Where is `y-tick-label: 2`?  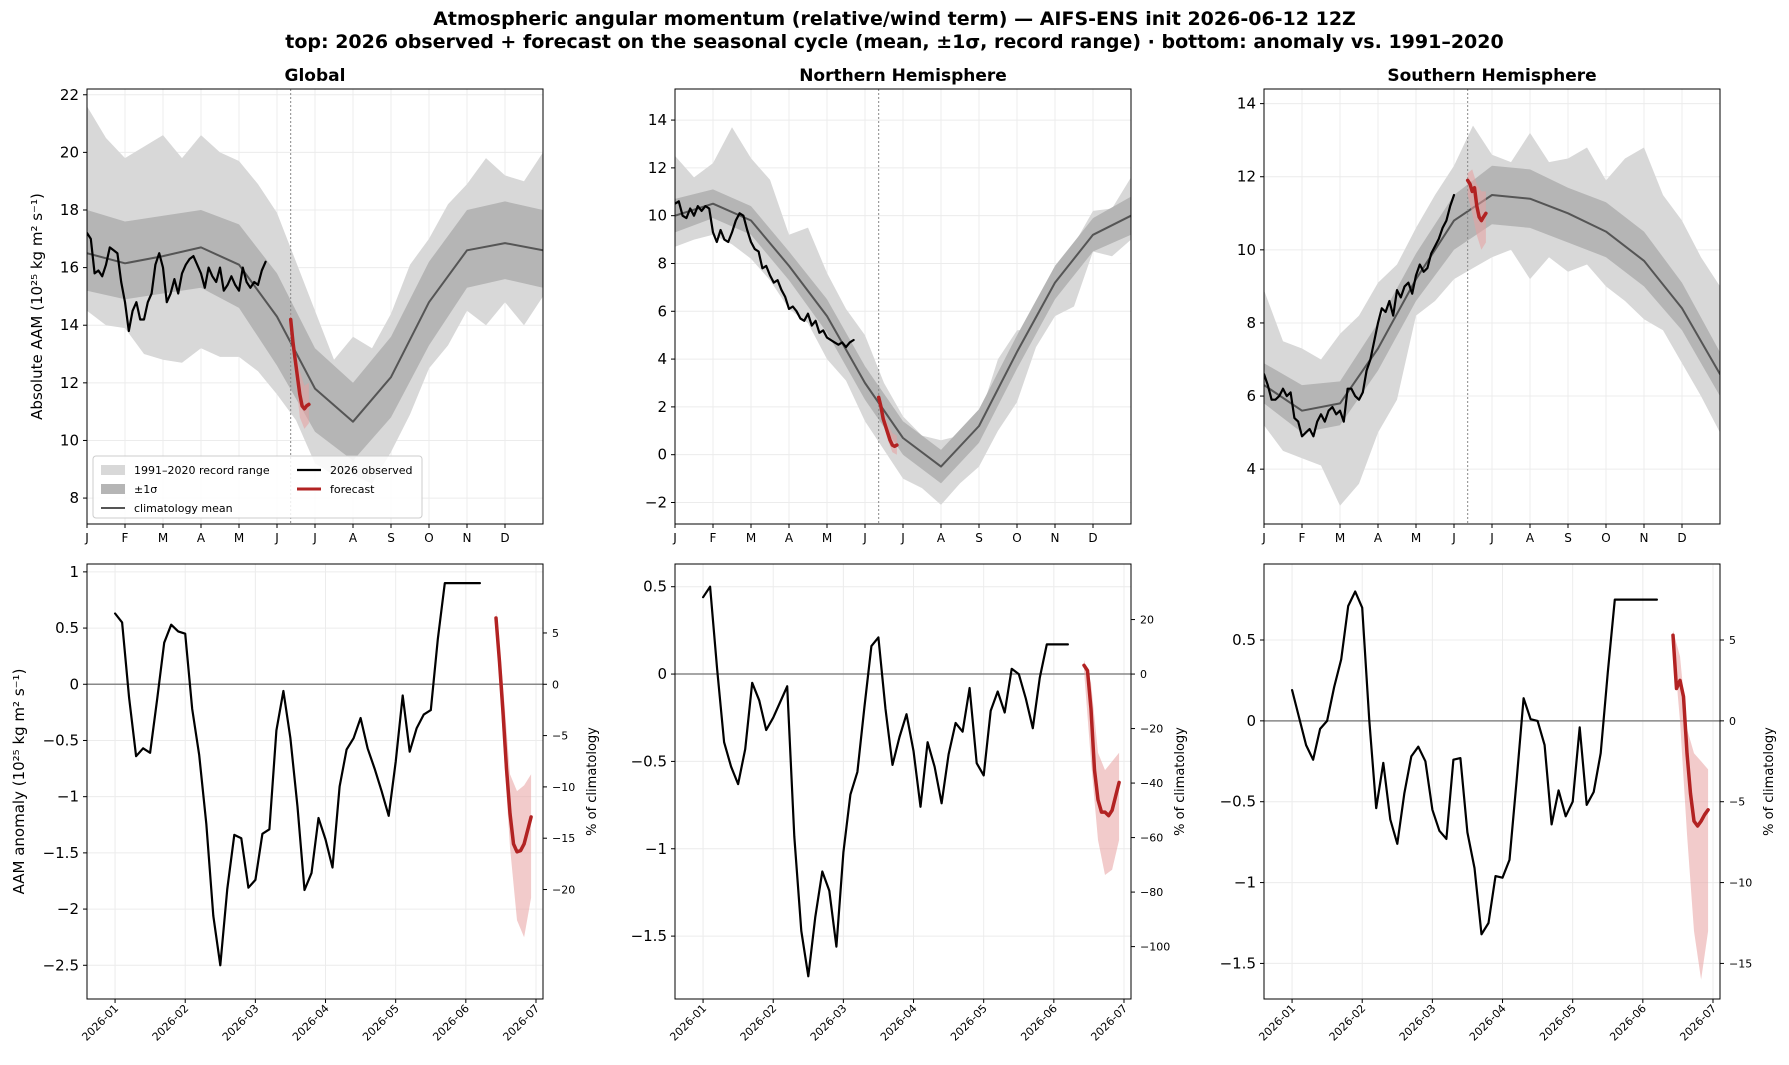 y-tick-label: 2 is located at coordinates (662, 407).